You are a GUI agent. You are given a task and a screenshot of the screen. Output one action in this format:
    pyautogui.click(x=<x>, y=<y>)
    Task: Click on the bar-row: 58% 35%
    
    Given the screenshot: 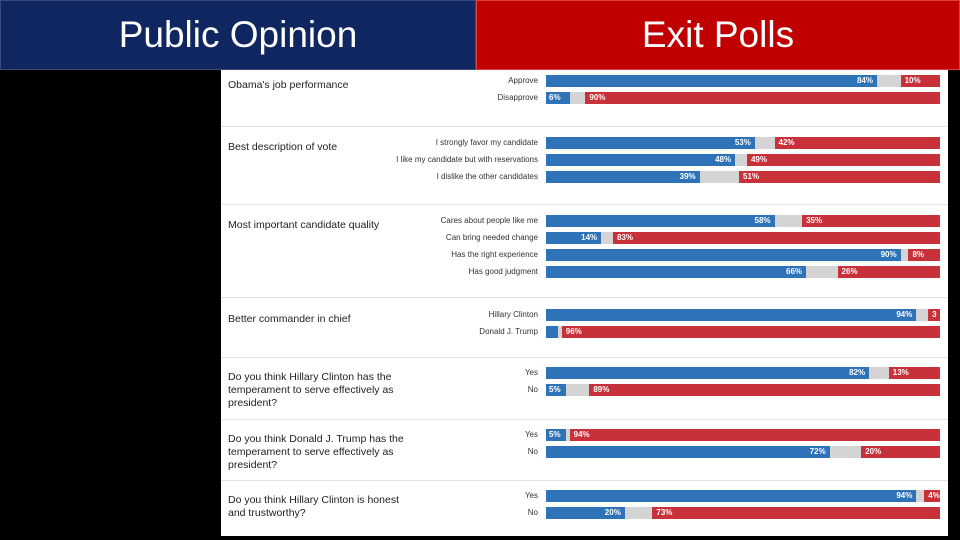 What is the action you would take?
    pyautogui.click(x=743, y=221)
    